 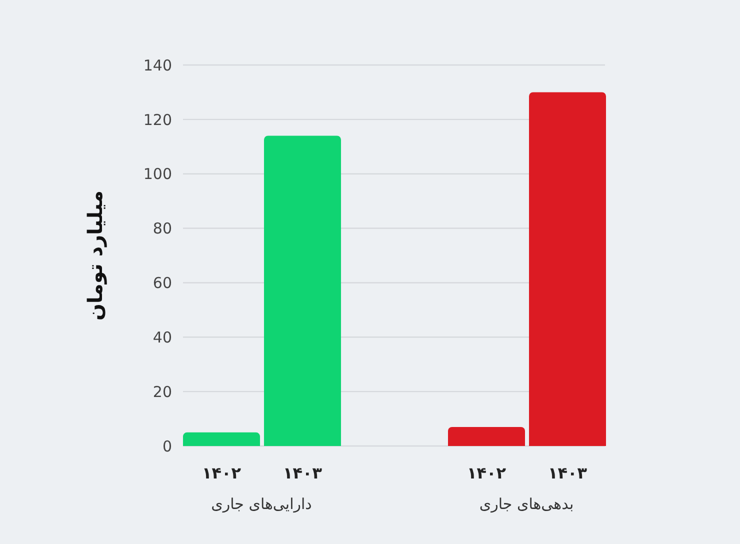 I want to click on y-tick-label: 20, so click(x=162, y=391).